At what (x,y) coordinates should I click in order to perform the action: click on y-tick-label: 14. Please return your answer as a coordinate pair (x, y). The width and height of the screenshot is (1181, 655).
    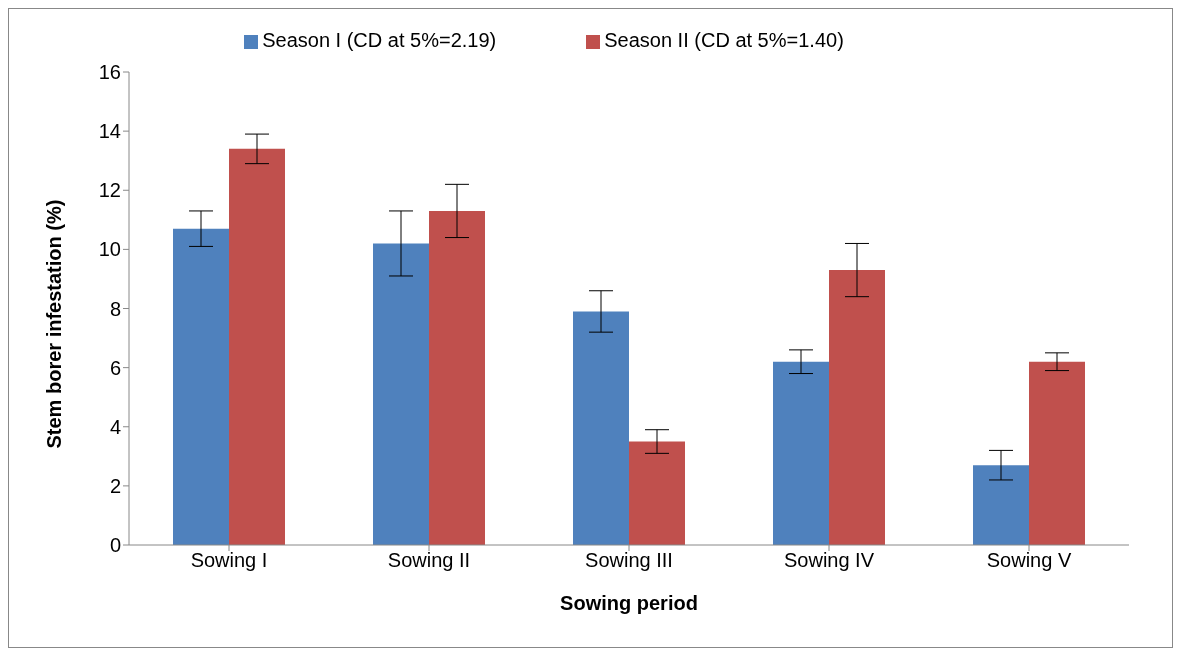
    Looking at the image, I should click on (109, 131).